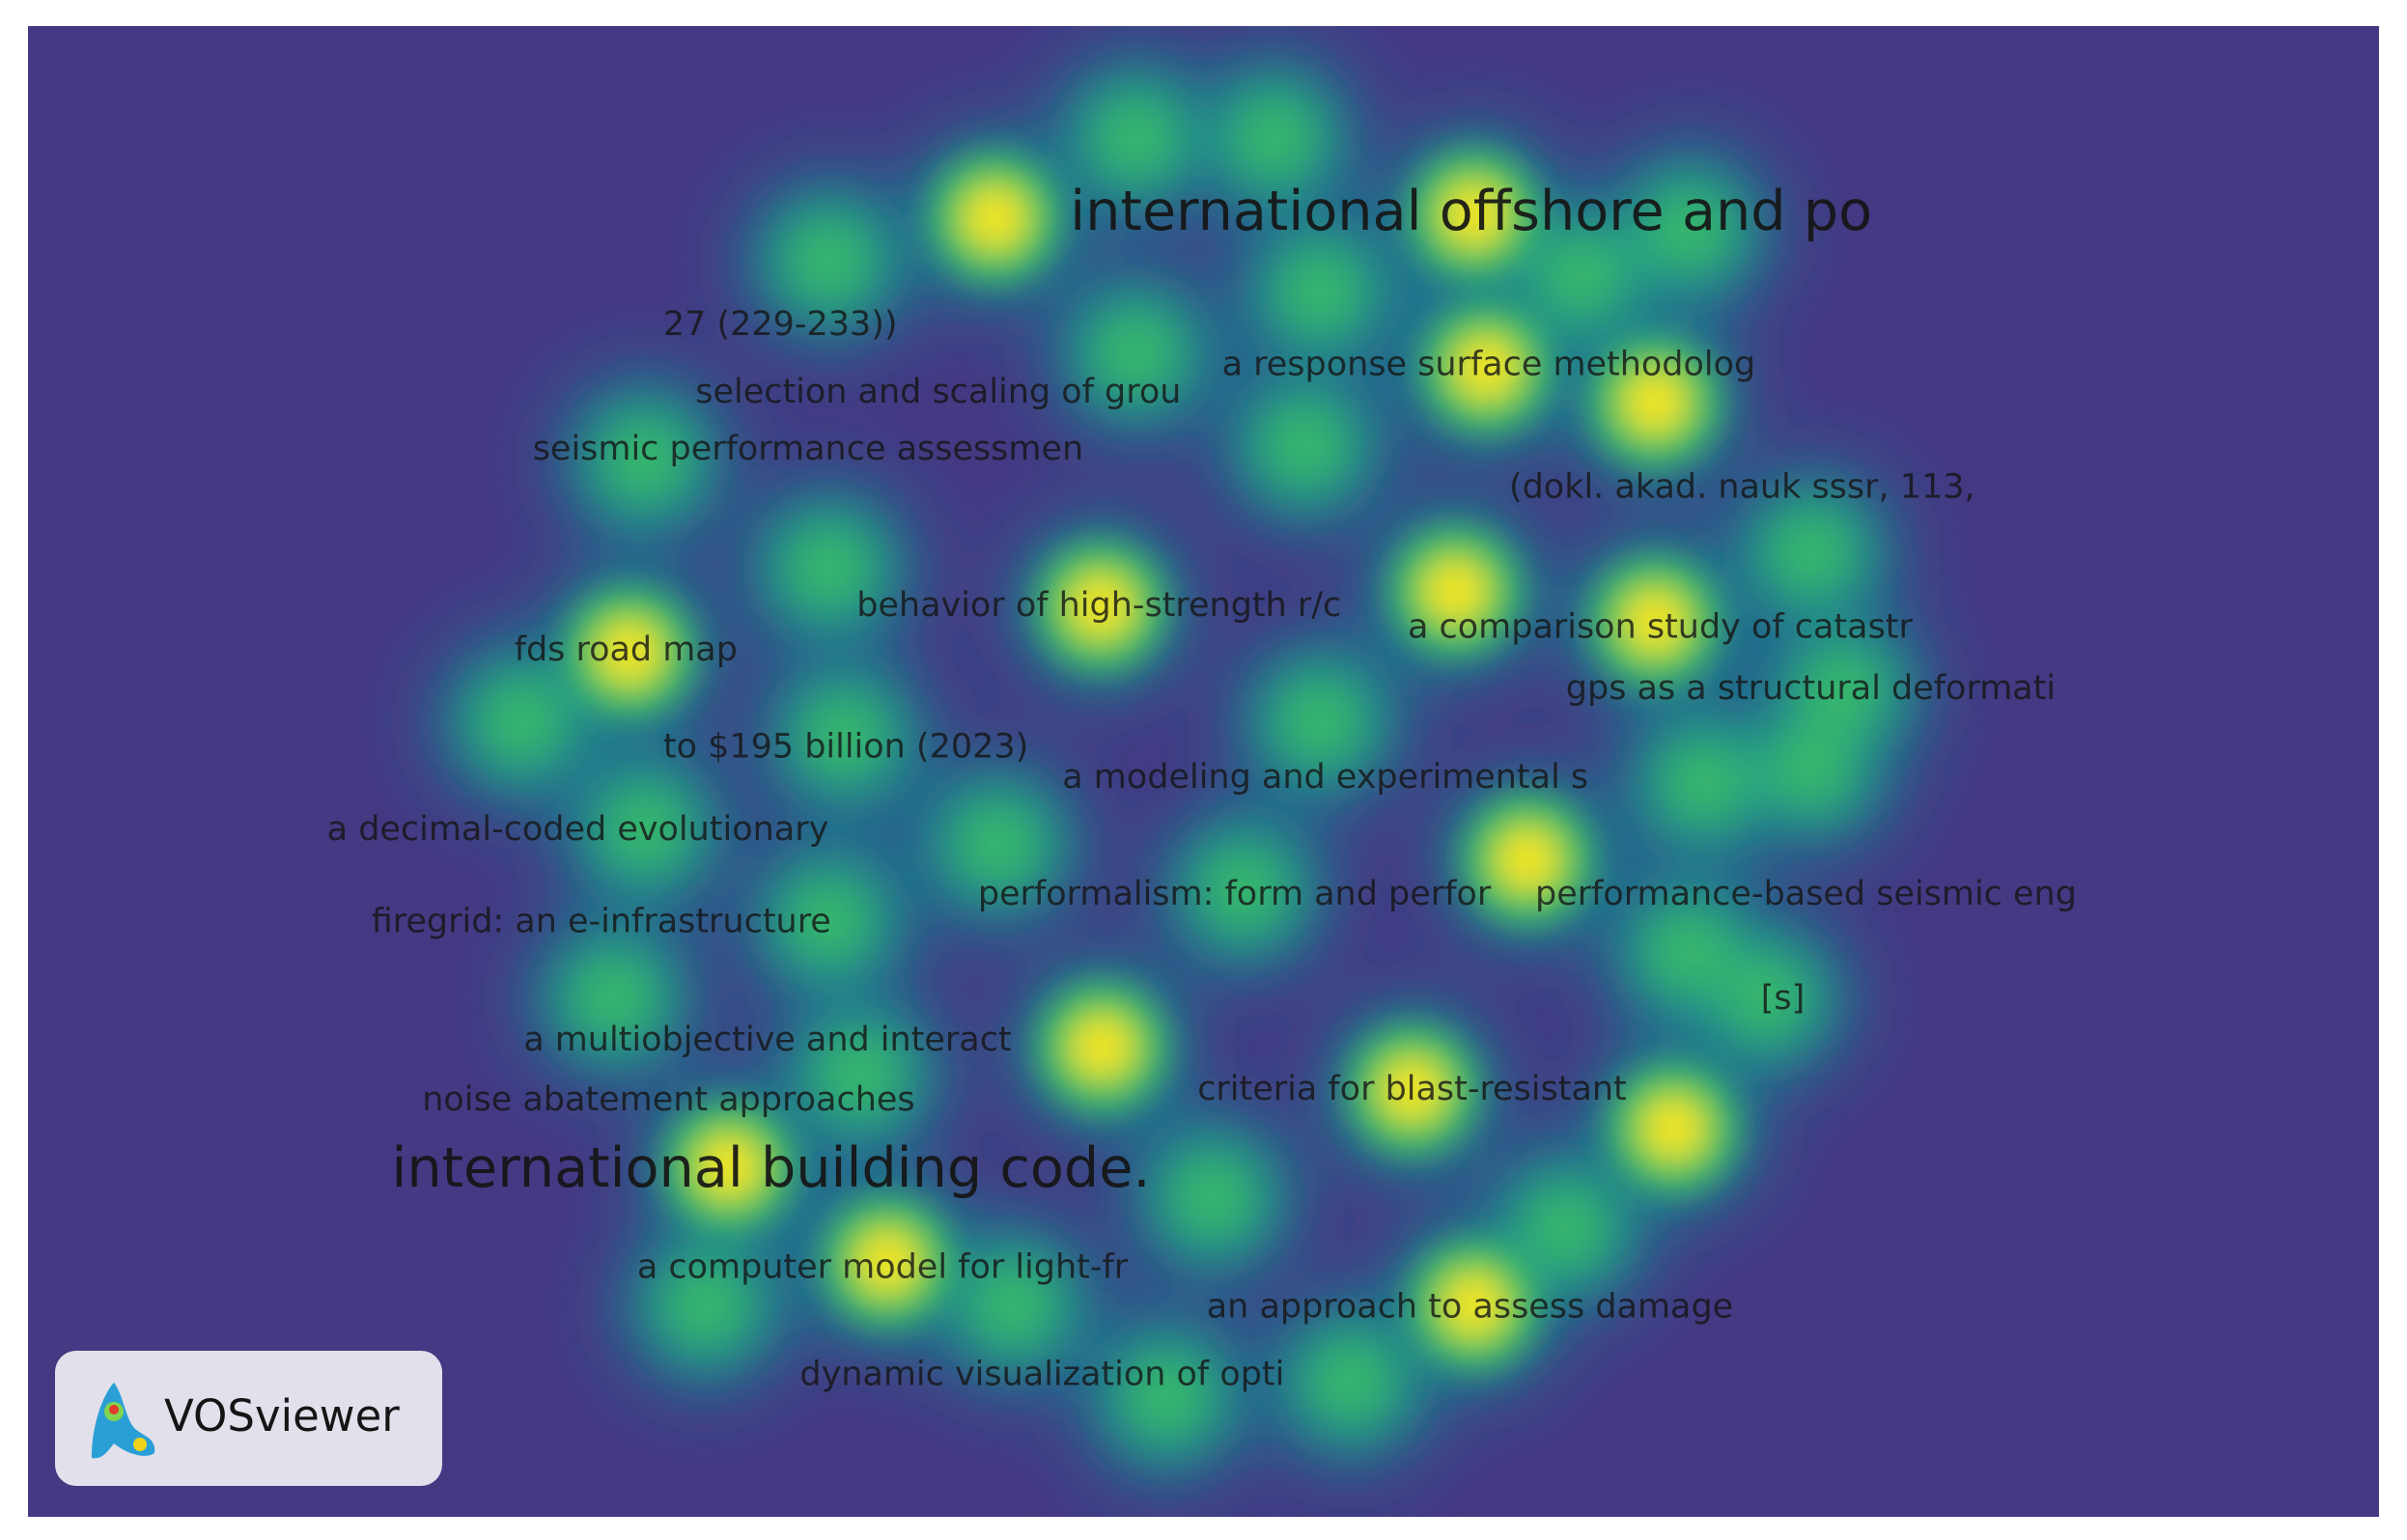  What do you see at coordinates (578, 830) in the screenshot?
I see `node-label: a decimal-coded evolutionary` at bounding box center [578, 830].